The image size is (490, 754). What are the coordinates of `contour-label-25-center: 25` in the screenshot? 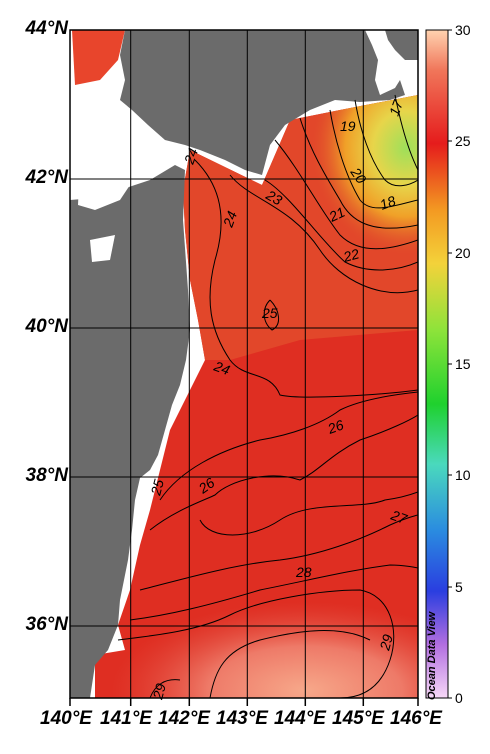 It's located at (269, 313).